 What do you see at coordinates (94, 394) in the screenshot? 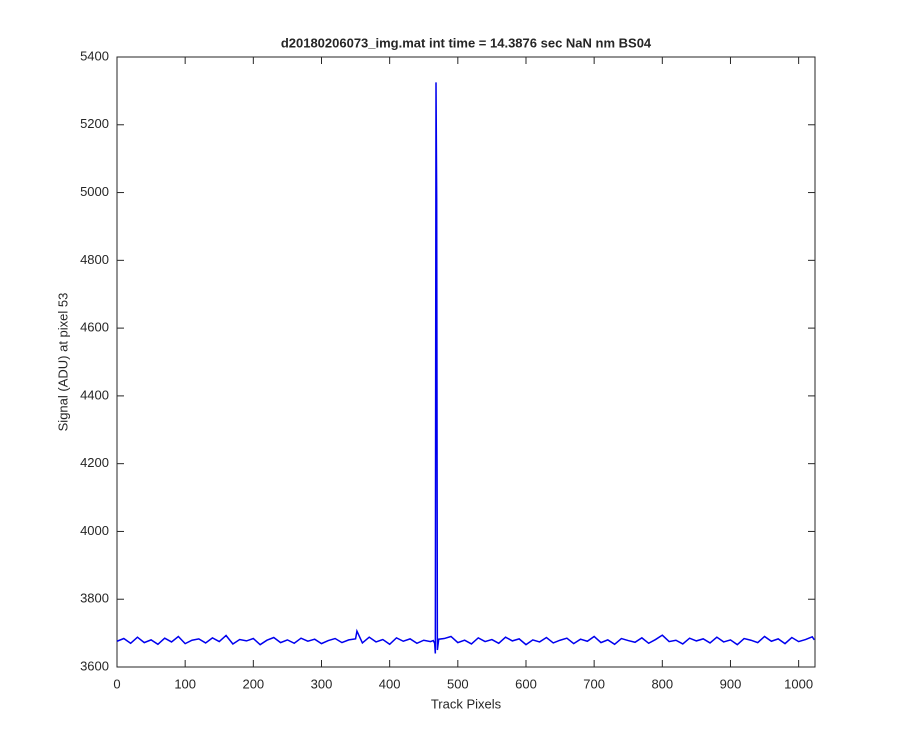
I see `y-tick-label: 4400` at bounding box center [94, 394].